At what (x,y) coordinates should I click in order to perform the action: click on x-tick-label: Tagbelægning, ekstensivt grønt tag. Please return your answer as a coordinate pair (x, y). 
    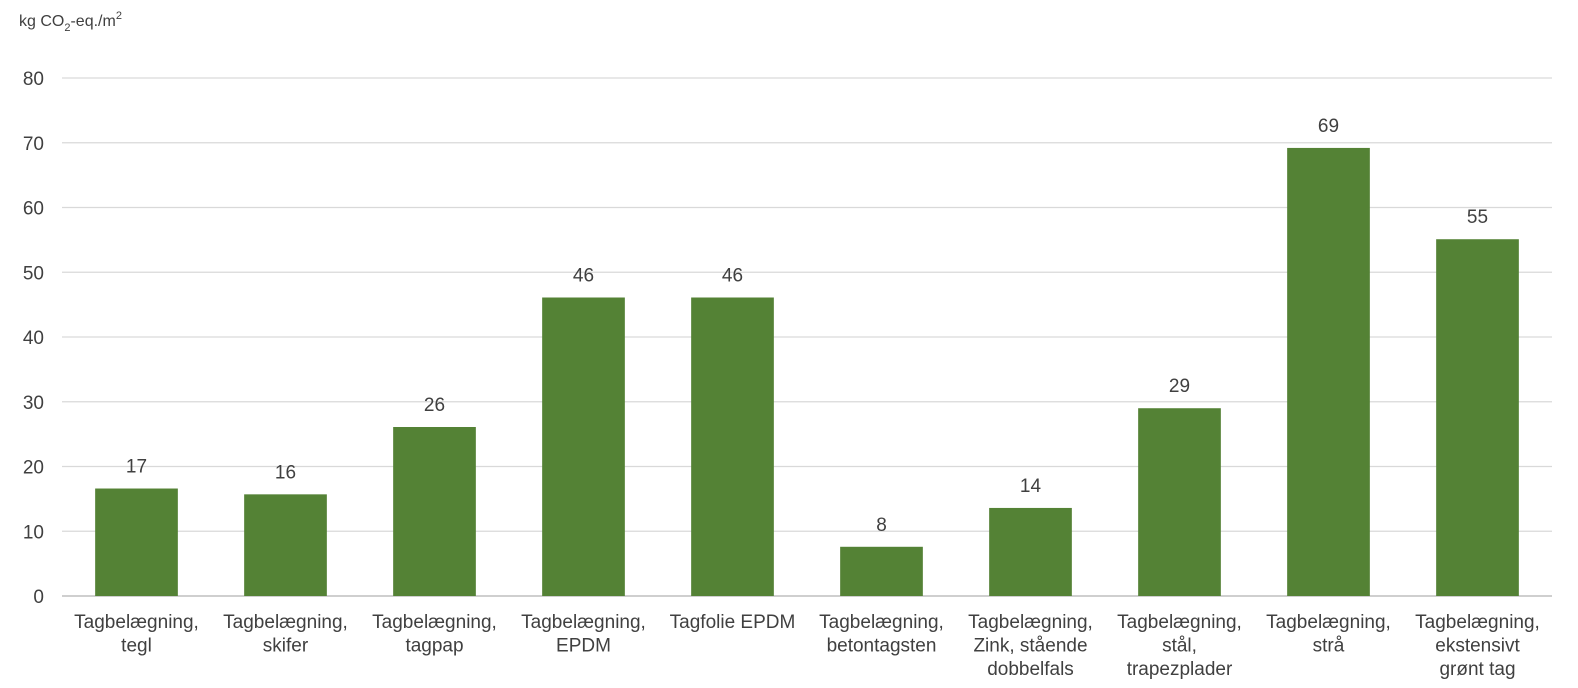
    Looking at the image, I should click on (1477, 646).